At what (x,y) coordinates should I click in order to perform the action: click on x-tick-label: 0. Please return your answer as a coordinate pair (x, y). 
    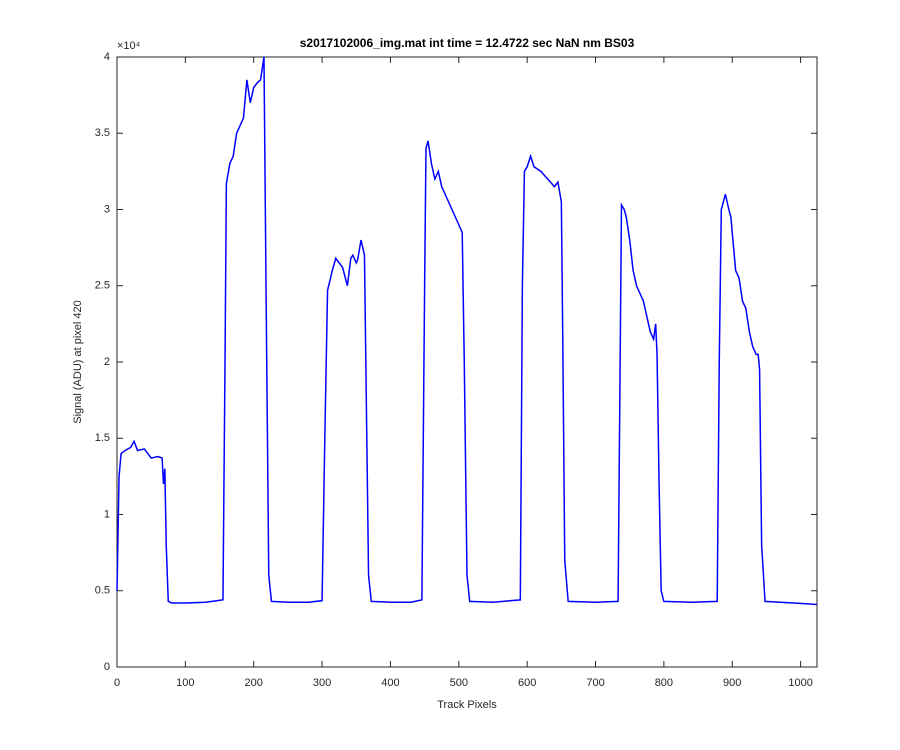
    Looking at the image, I should click on (117, 683).